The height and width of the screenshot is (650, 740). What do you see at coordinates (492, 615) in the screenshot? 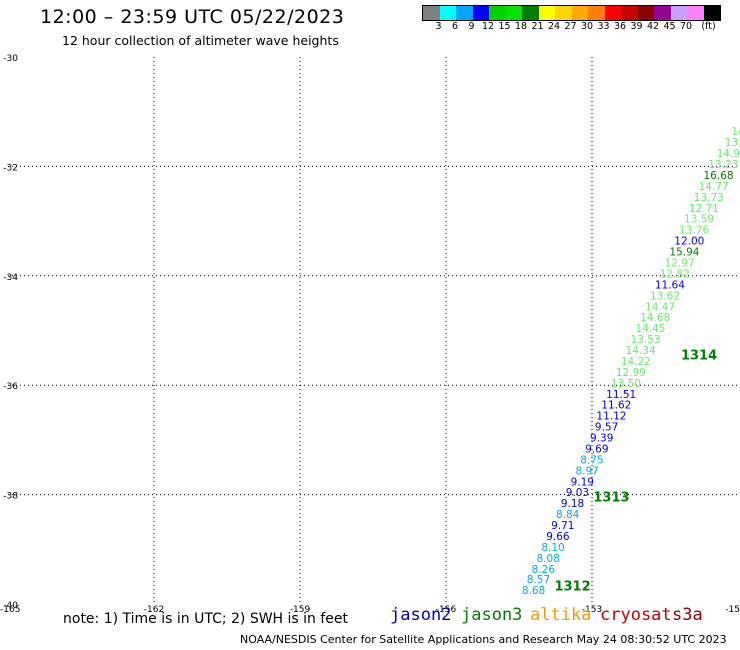
I see `mission-jason3: jason3` at bounding box center [492, 615].